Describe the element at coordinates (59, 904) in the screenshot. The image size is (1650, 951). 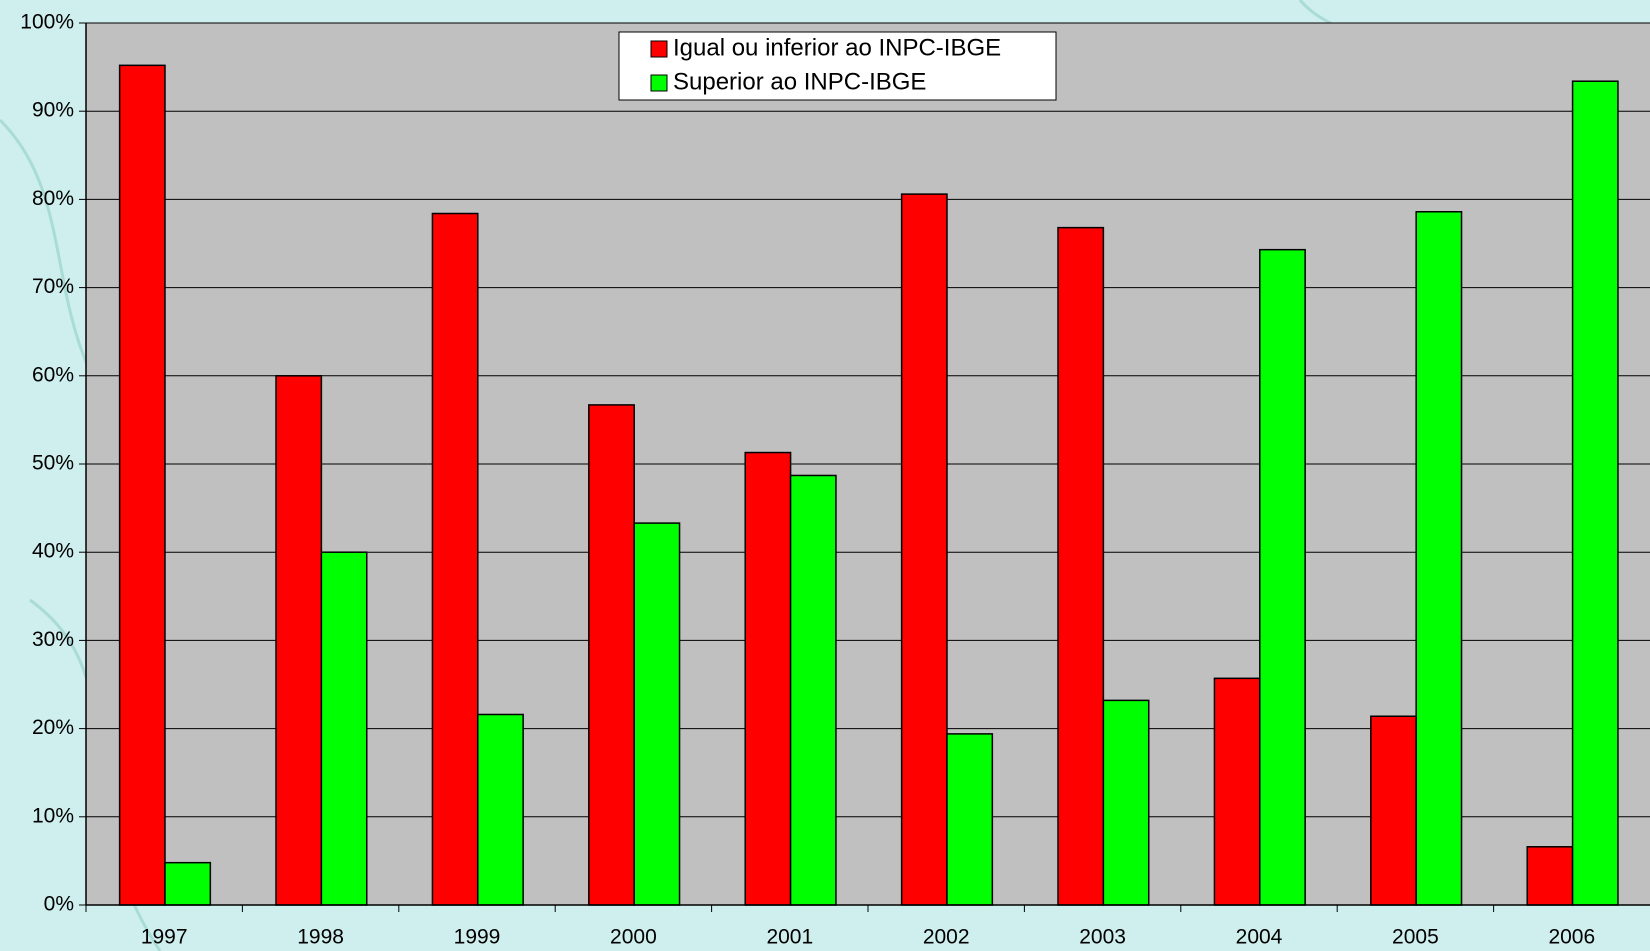
I see `y-tick-label: 0%` at that location.